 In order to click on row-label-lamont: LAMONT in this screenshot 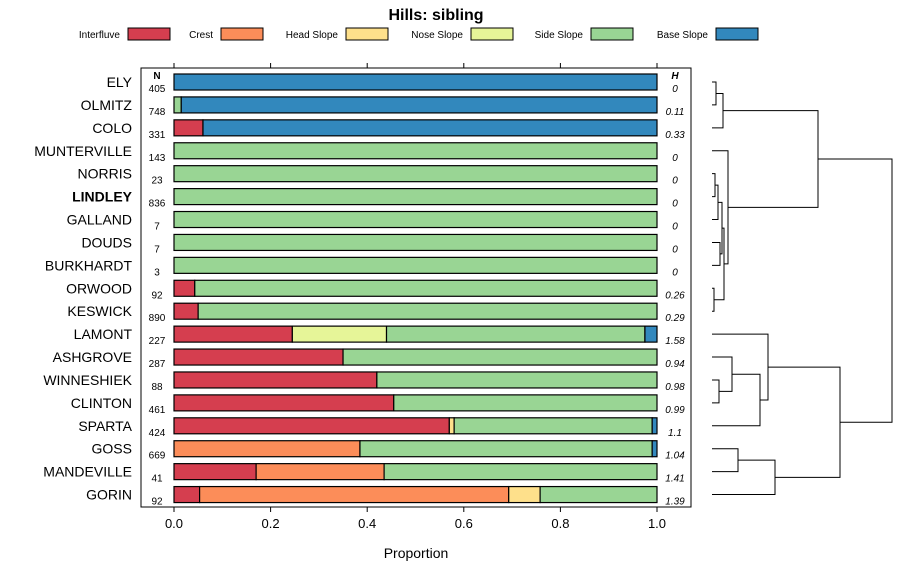, I will do `click(103, 334)`.